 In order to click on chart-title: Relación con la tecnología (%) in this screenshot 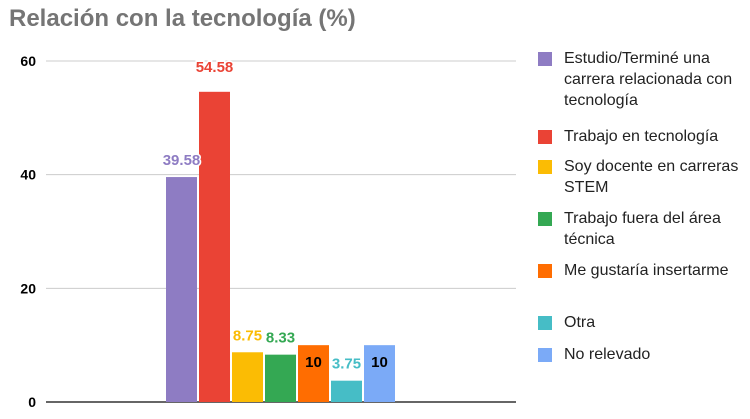, I will do `click(182, 18)`.